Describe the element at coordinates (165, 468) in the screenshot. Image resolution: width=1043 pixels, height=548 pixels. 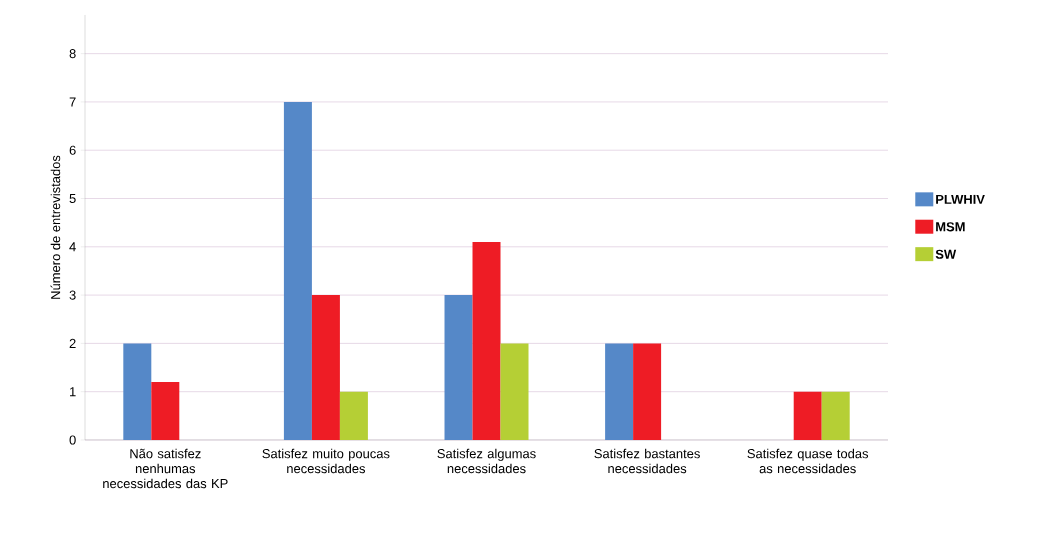
I see `x-tick-label: Não satisfez nenhumas necessidades das KP` at that location.